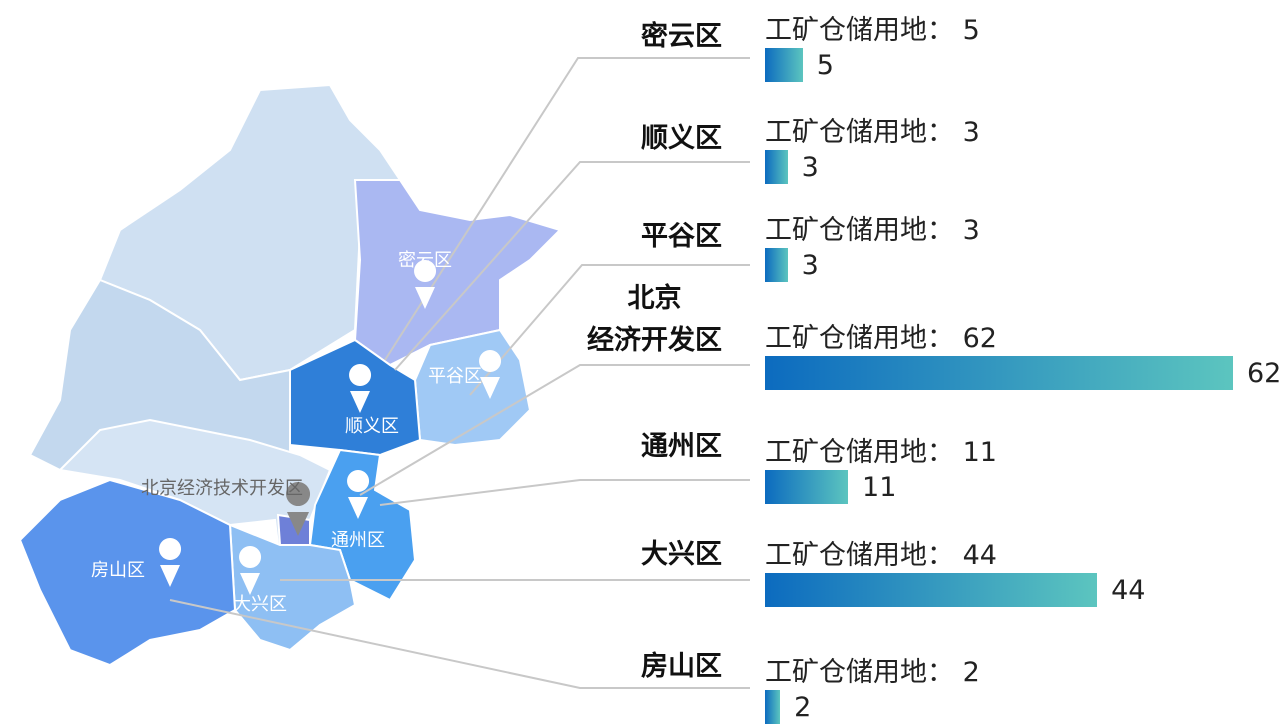  What do you see at coordinates (372, 426) in the screenshot?
I see `map-label: 顺义区` at bounding box center [372, 426].